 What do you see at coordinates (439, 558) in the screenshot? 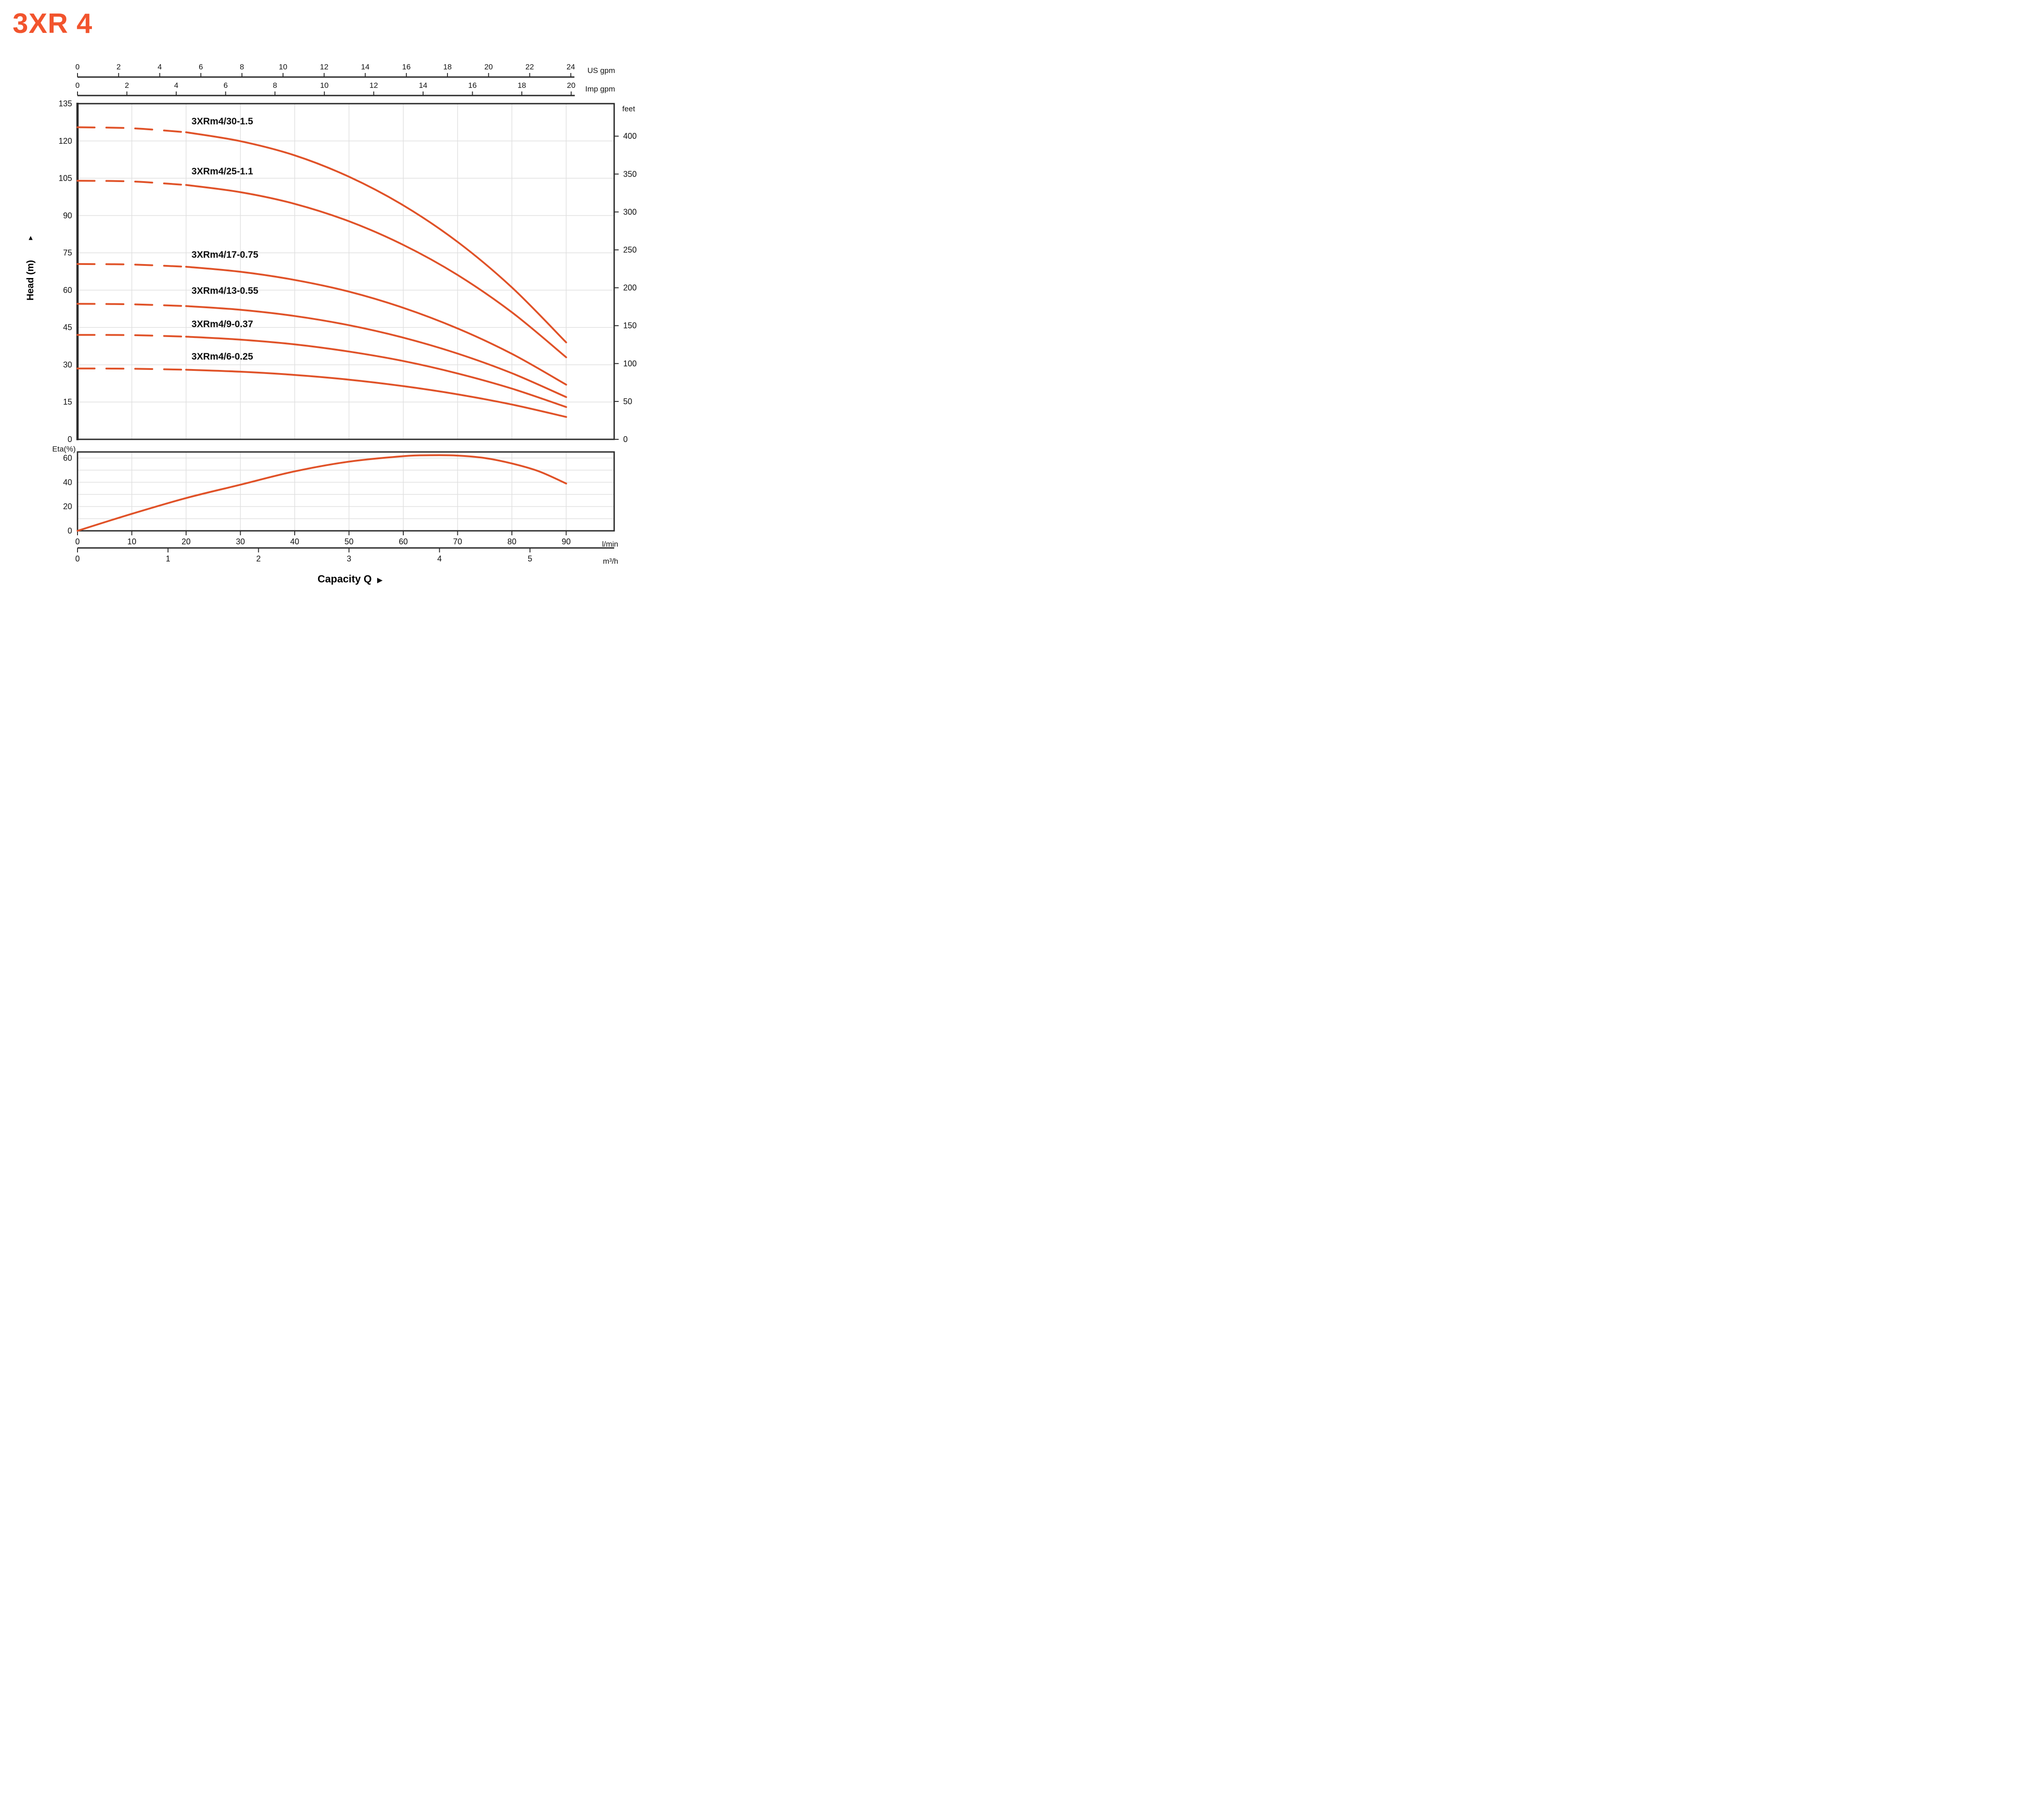
I see `m3h-tick-label: 4` at bounding box center [439, 558].